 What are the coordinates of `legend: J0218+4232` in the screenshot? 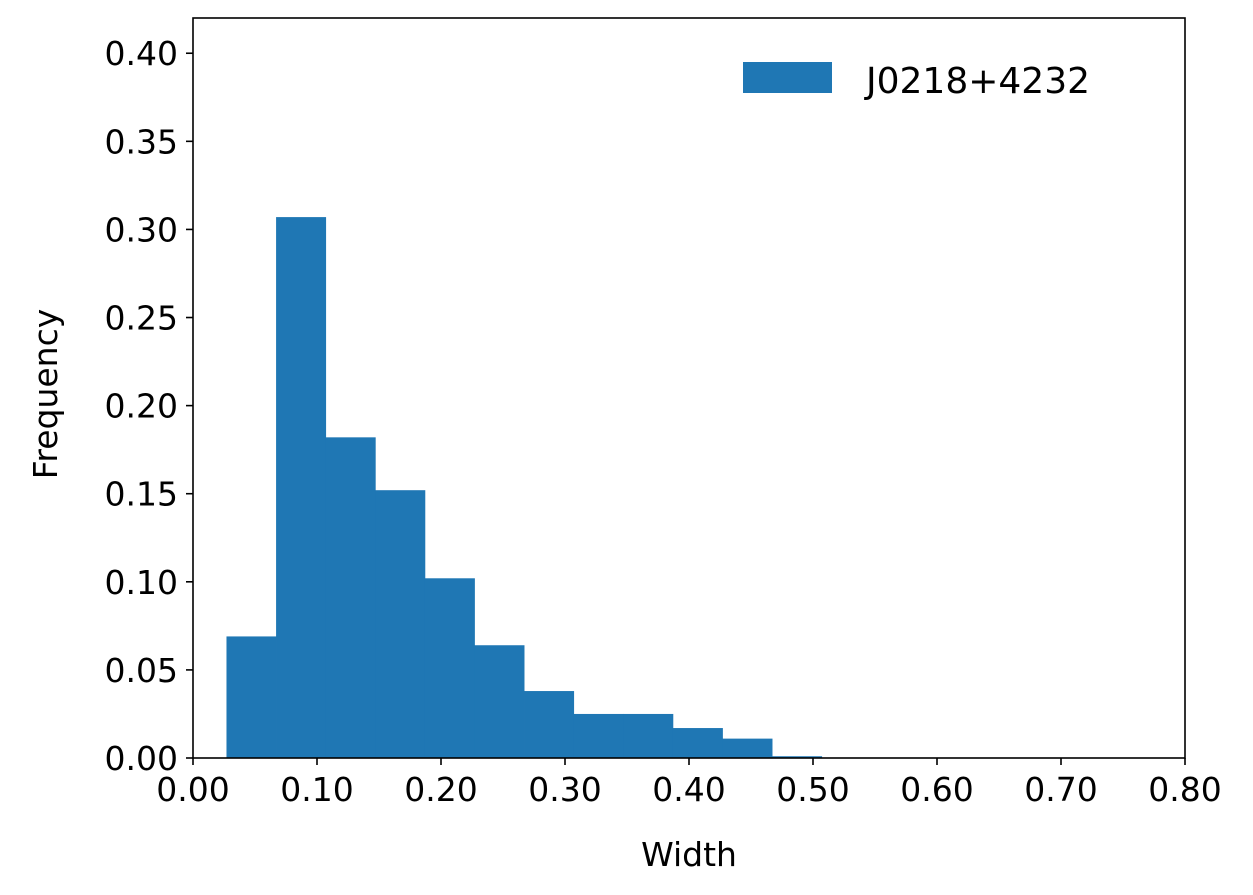 It's located at (916, 81).